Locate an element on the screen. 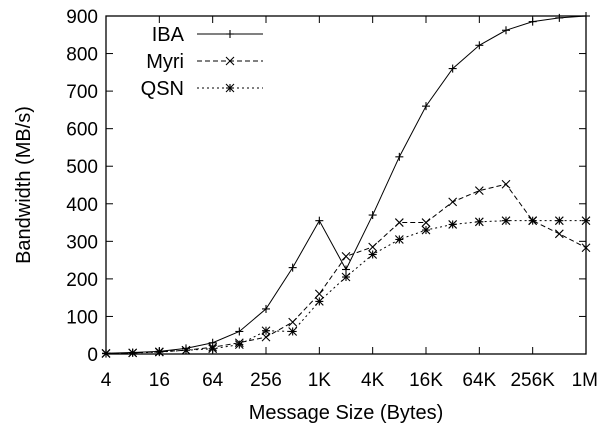 This screenshot has width=613, height=432. x-tick-label: 16 is located at coordinates (159, 380).